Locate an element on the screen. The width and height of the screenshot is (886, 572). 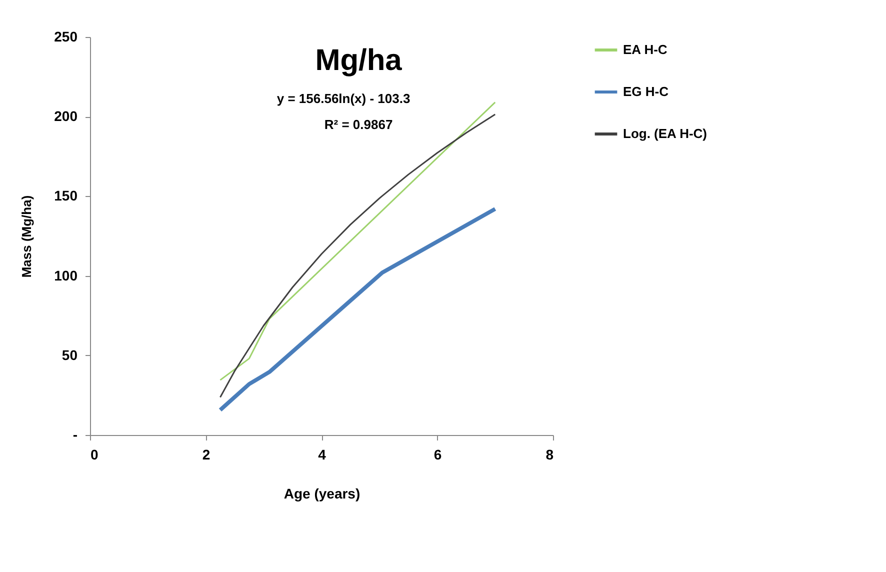
y-tick-label: 50 is located at coordinates (70, 354).